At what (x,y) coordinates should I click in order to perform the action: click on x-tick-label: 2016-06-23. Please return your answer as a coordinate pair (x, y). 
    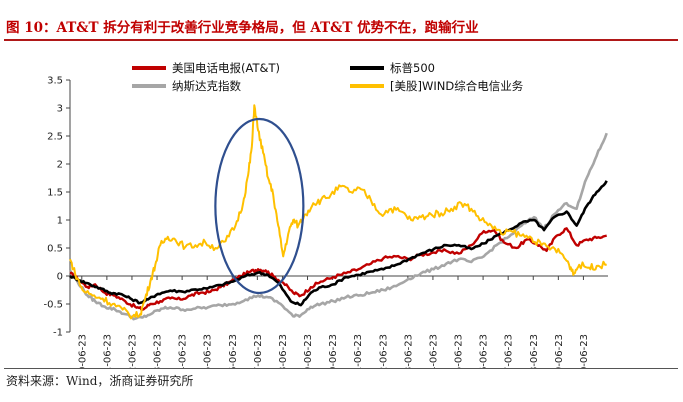
    Looking at the image, I should click on (484, 351).